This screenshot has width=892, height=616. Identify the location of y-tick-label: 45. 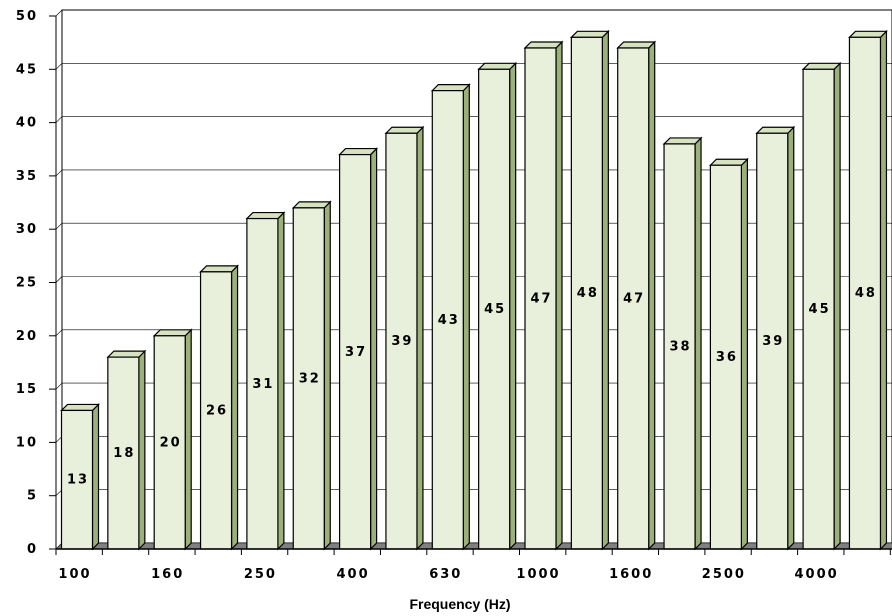
(27, 69).